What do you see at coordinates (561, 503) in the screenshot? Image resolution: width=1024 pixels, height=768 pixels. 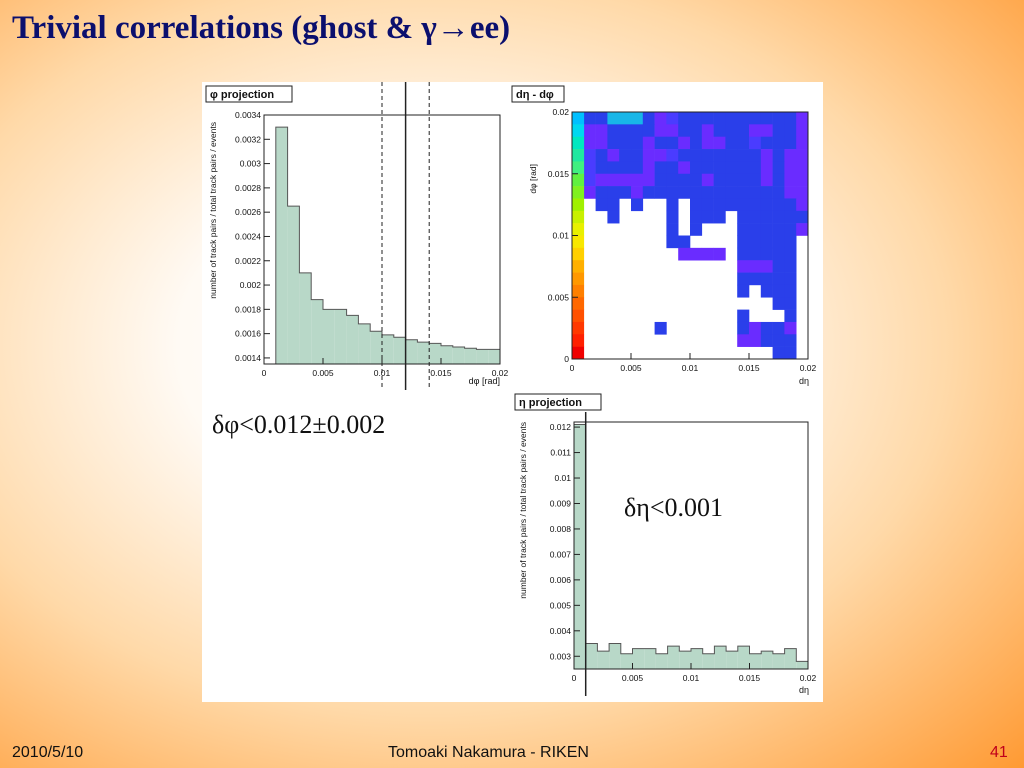 I see `y-tick-label: 0.009` at bounding box center [561, 503].